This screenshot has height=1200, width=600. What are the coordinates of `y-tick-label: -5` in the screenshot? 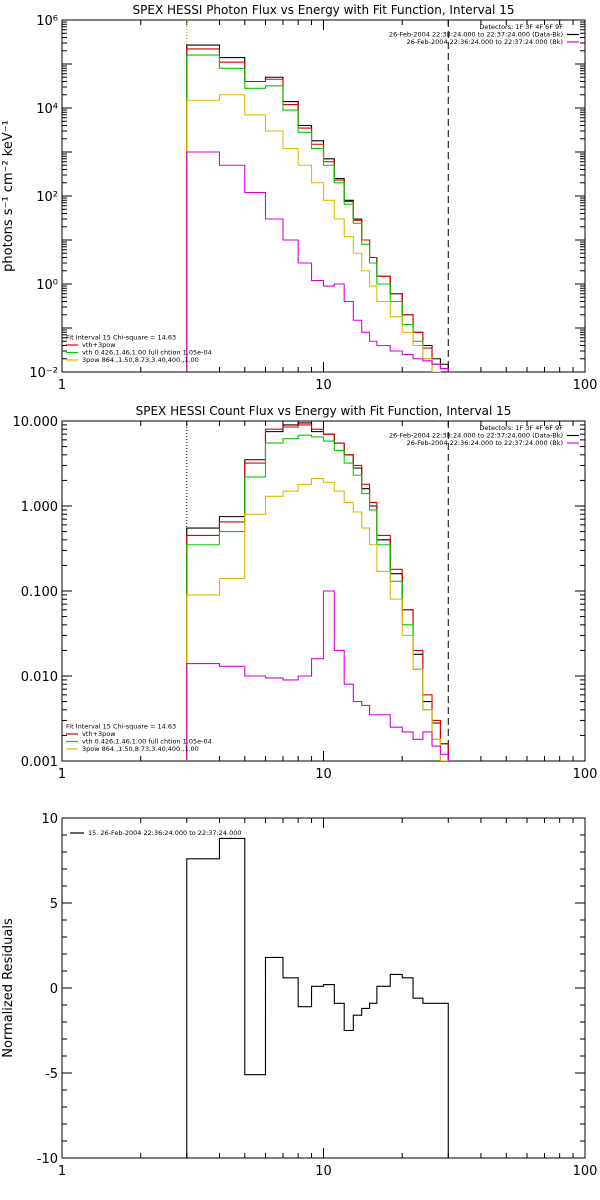 It's located at (51, 1074).